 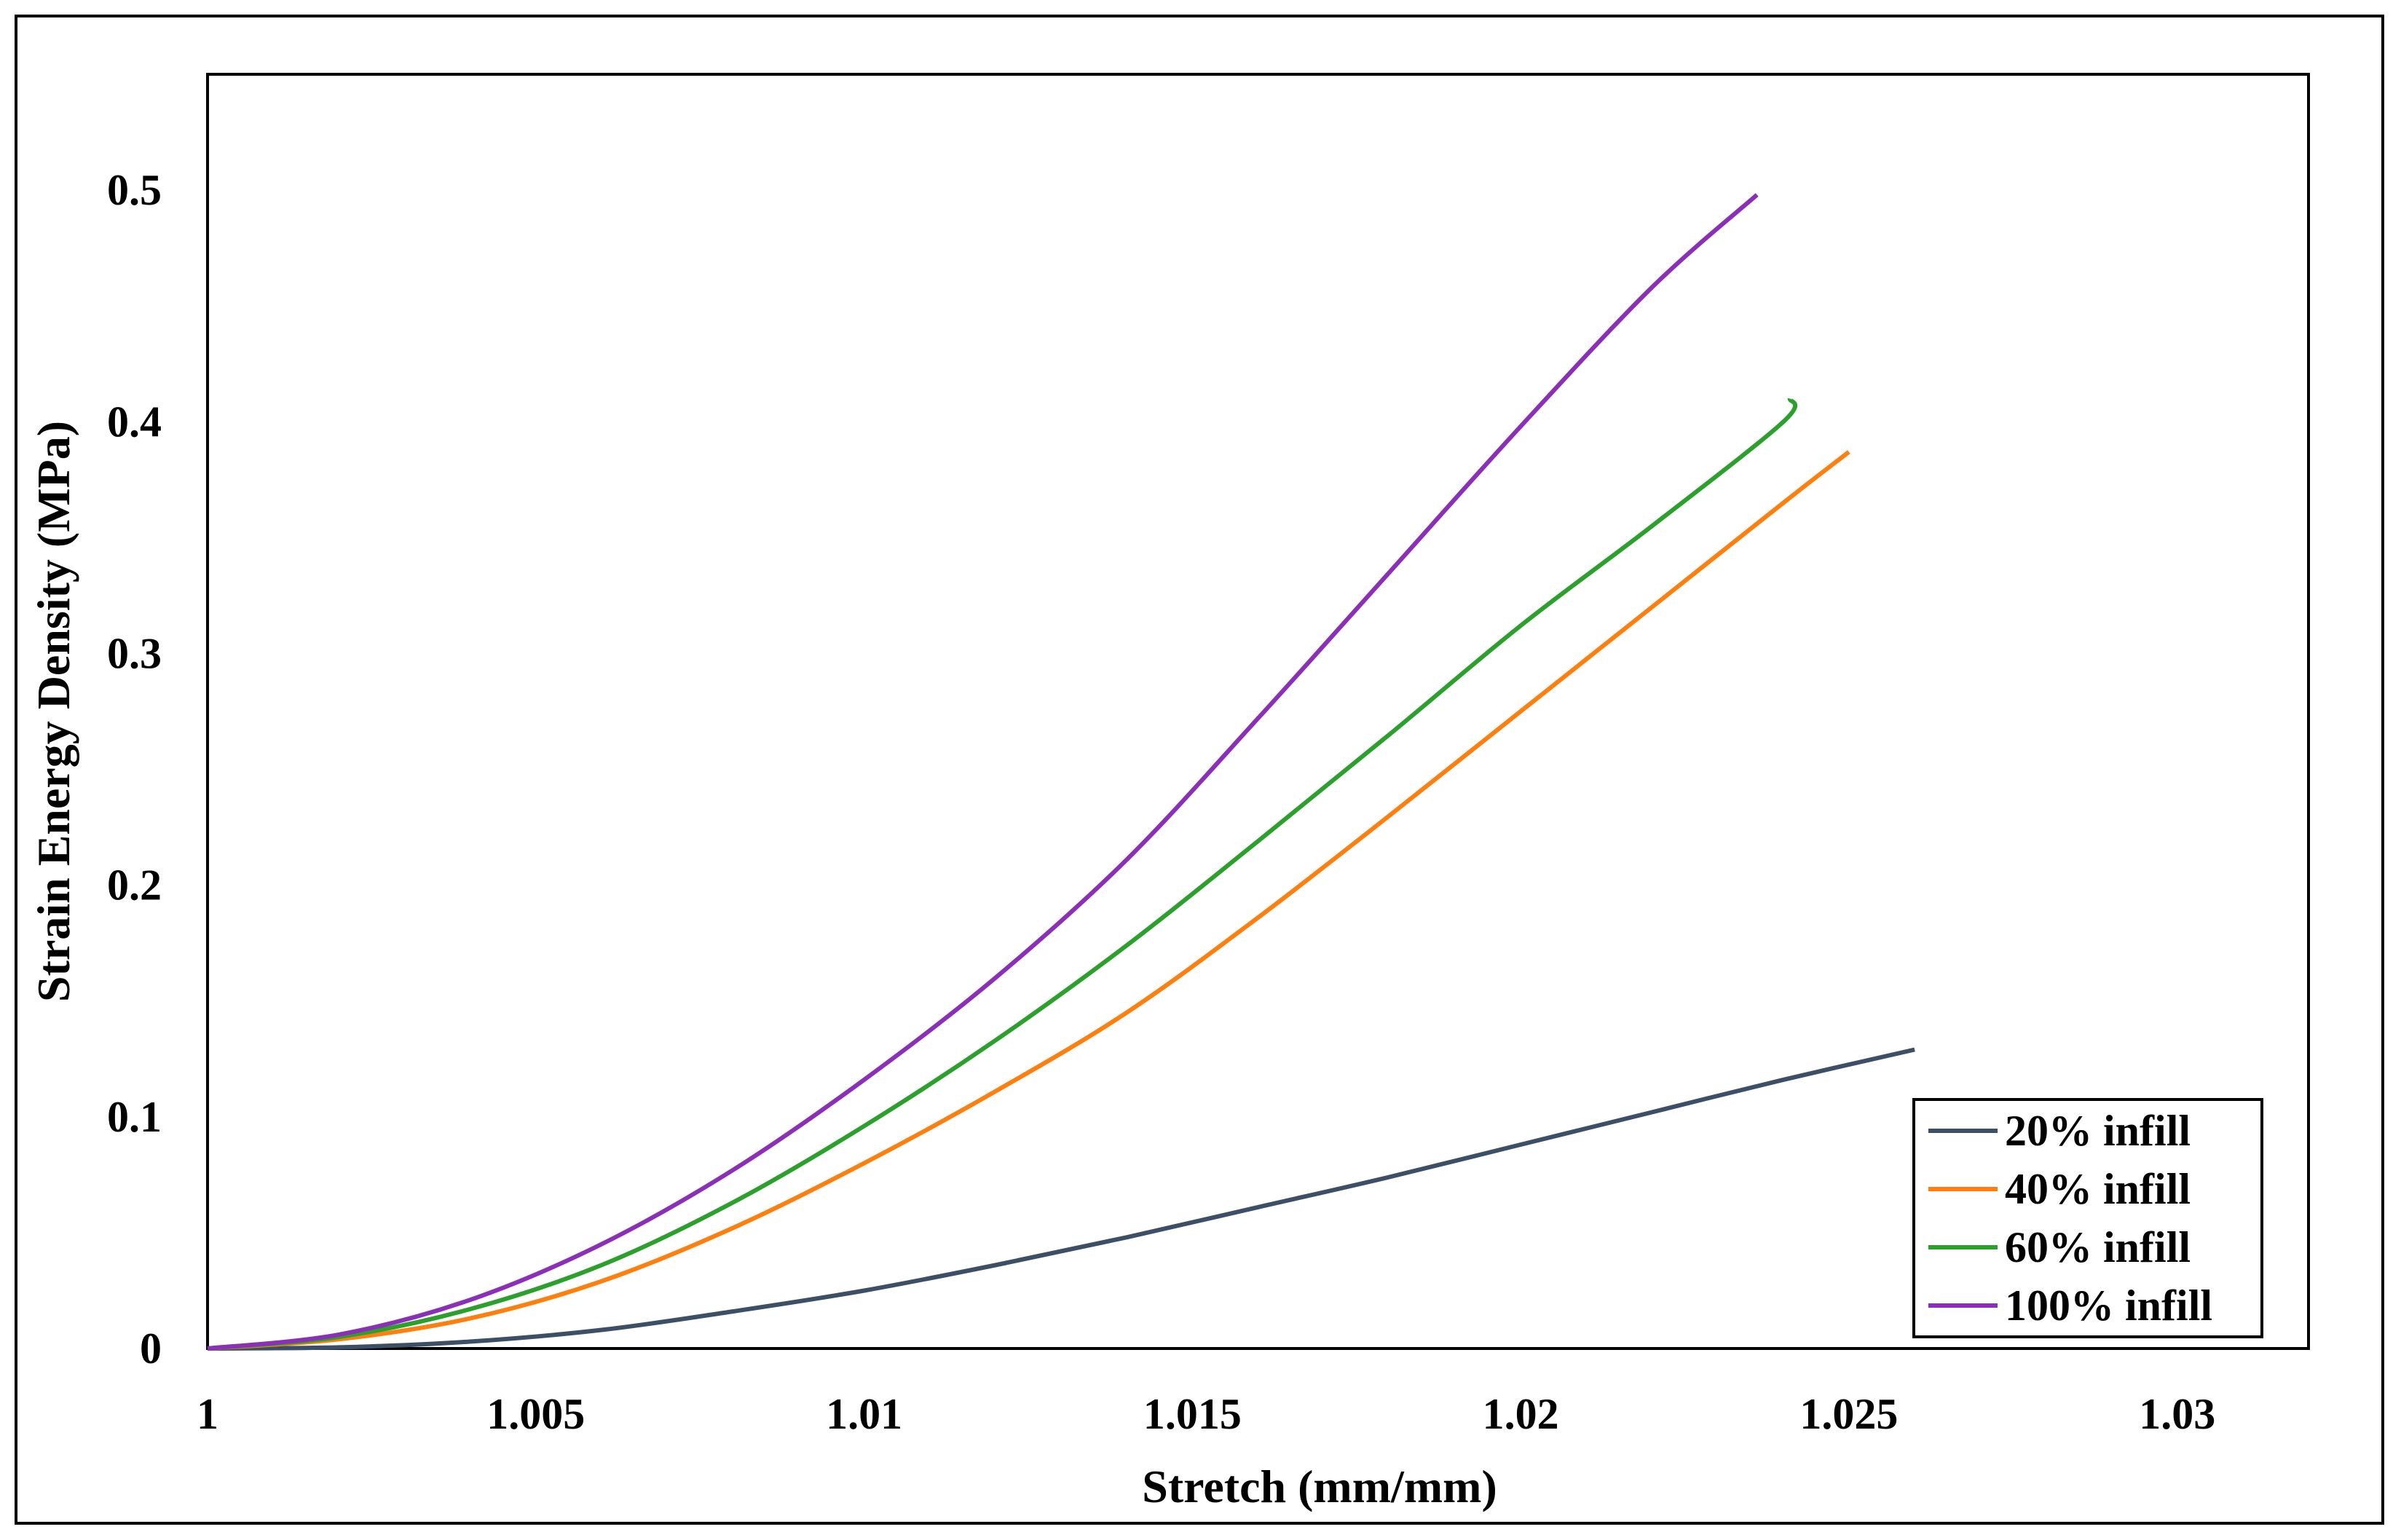 I want to click on y-tick-label: 0, so click(x=151, y=1348).